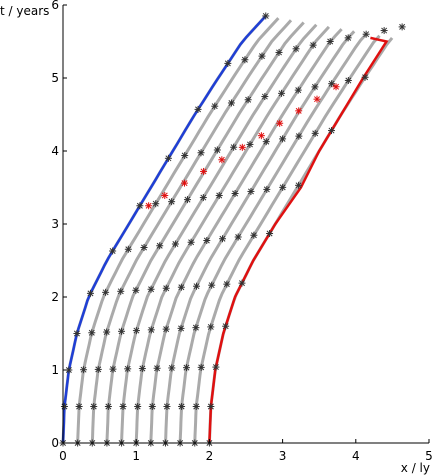 This screenshot has width=432, height=476. What do you see at coordinates (55, 151) in the screenshot?
I see `y-tick-label-4: 4` at bounding box center [55, 151].